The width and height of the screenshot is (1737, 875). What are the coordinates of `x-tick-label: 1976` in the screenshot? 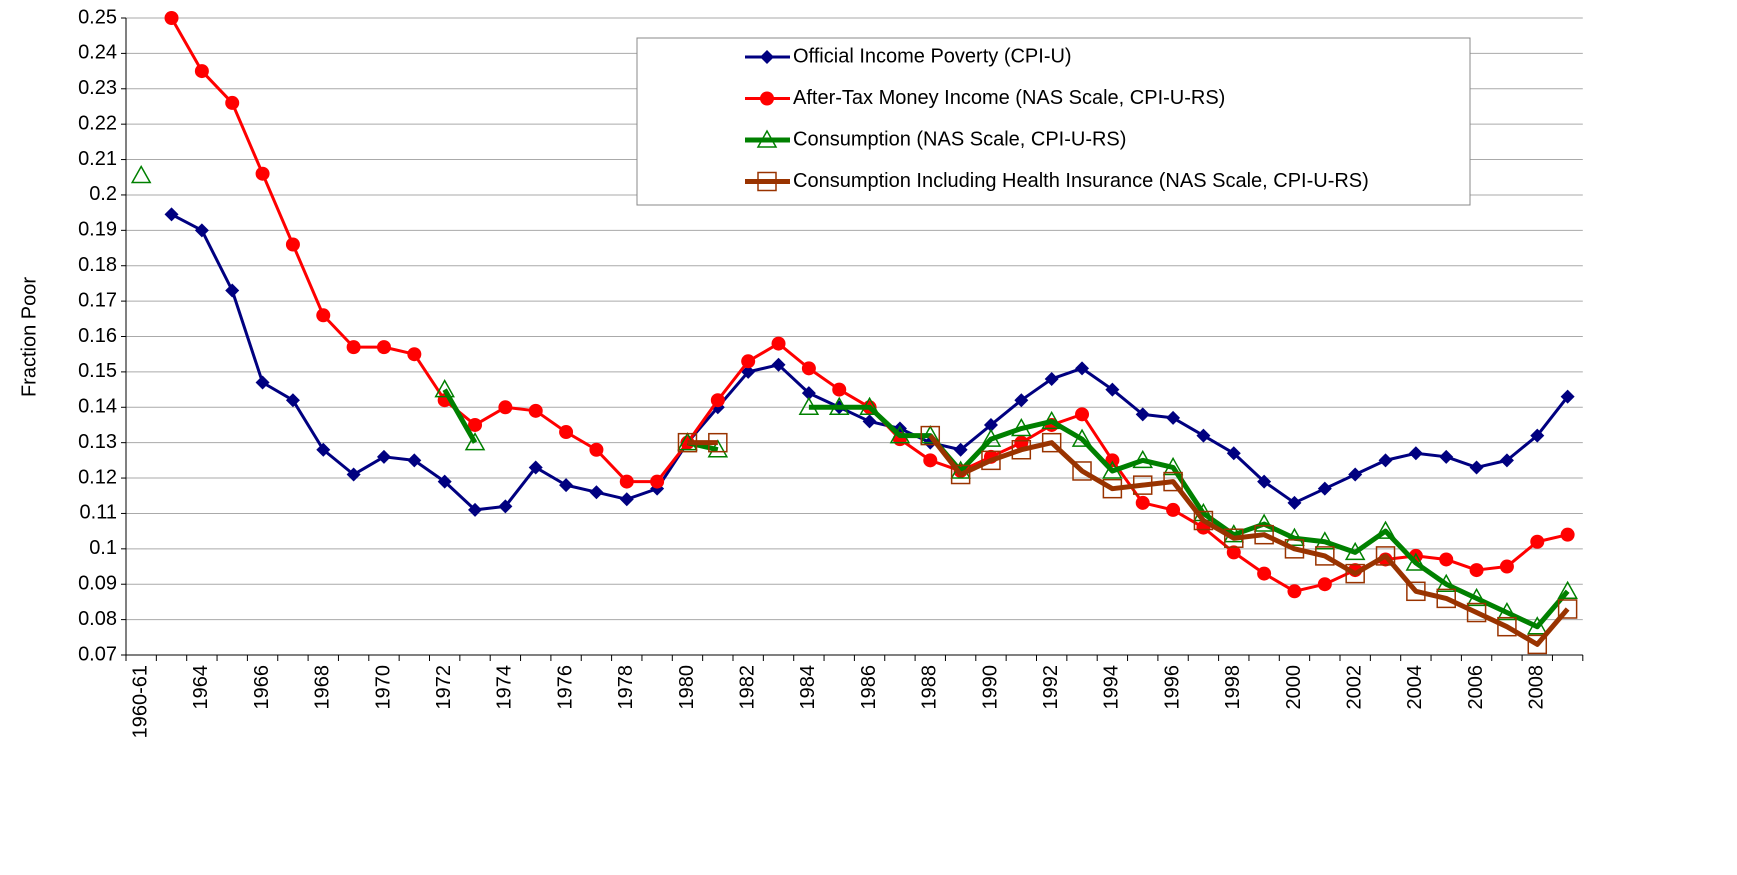 It's located at (565, 687).